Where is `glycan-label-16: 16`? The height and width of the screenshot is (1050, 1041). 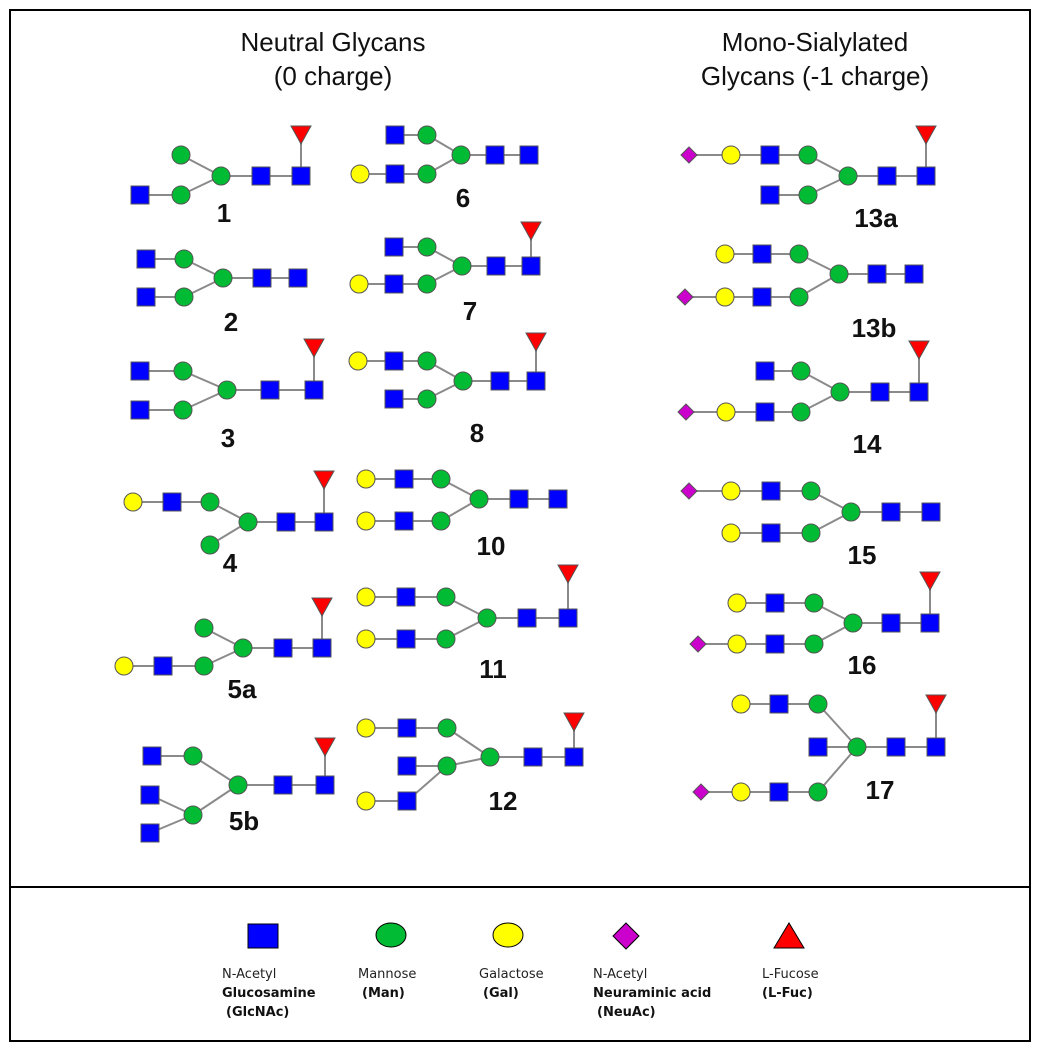
glycan-label-16: 16 is located at coordinates (862, 665).